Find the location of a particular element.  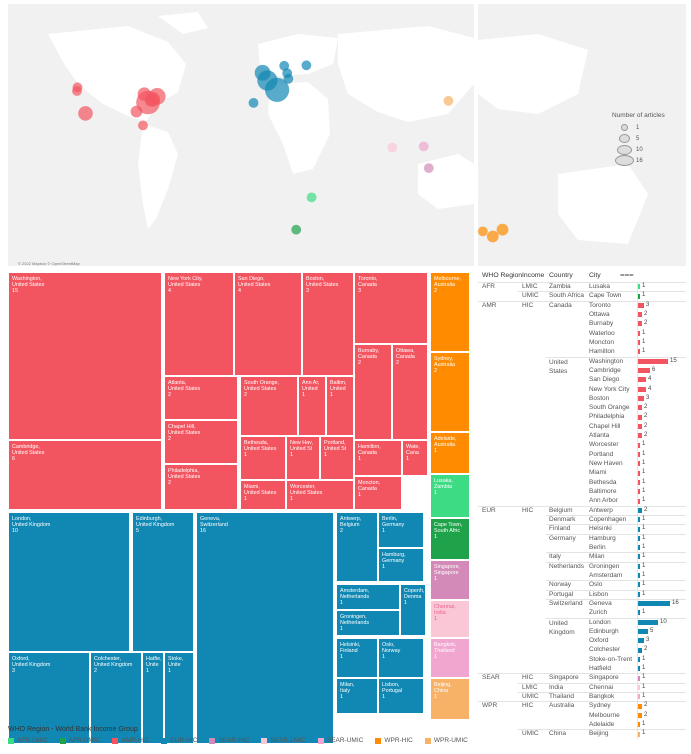

treemap-cell: New Hav, United St 1 is located at coordinates (303, 458).